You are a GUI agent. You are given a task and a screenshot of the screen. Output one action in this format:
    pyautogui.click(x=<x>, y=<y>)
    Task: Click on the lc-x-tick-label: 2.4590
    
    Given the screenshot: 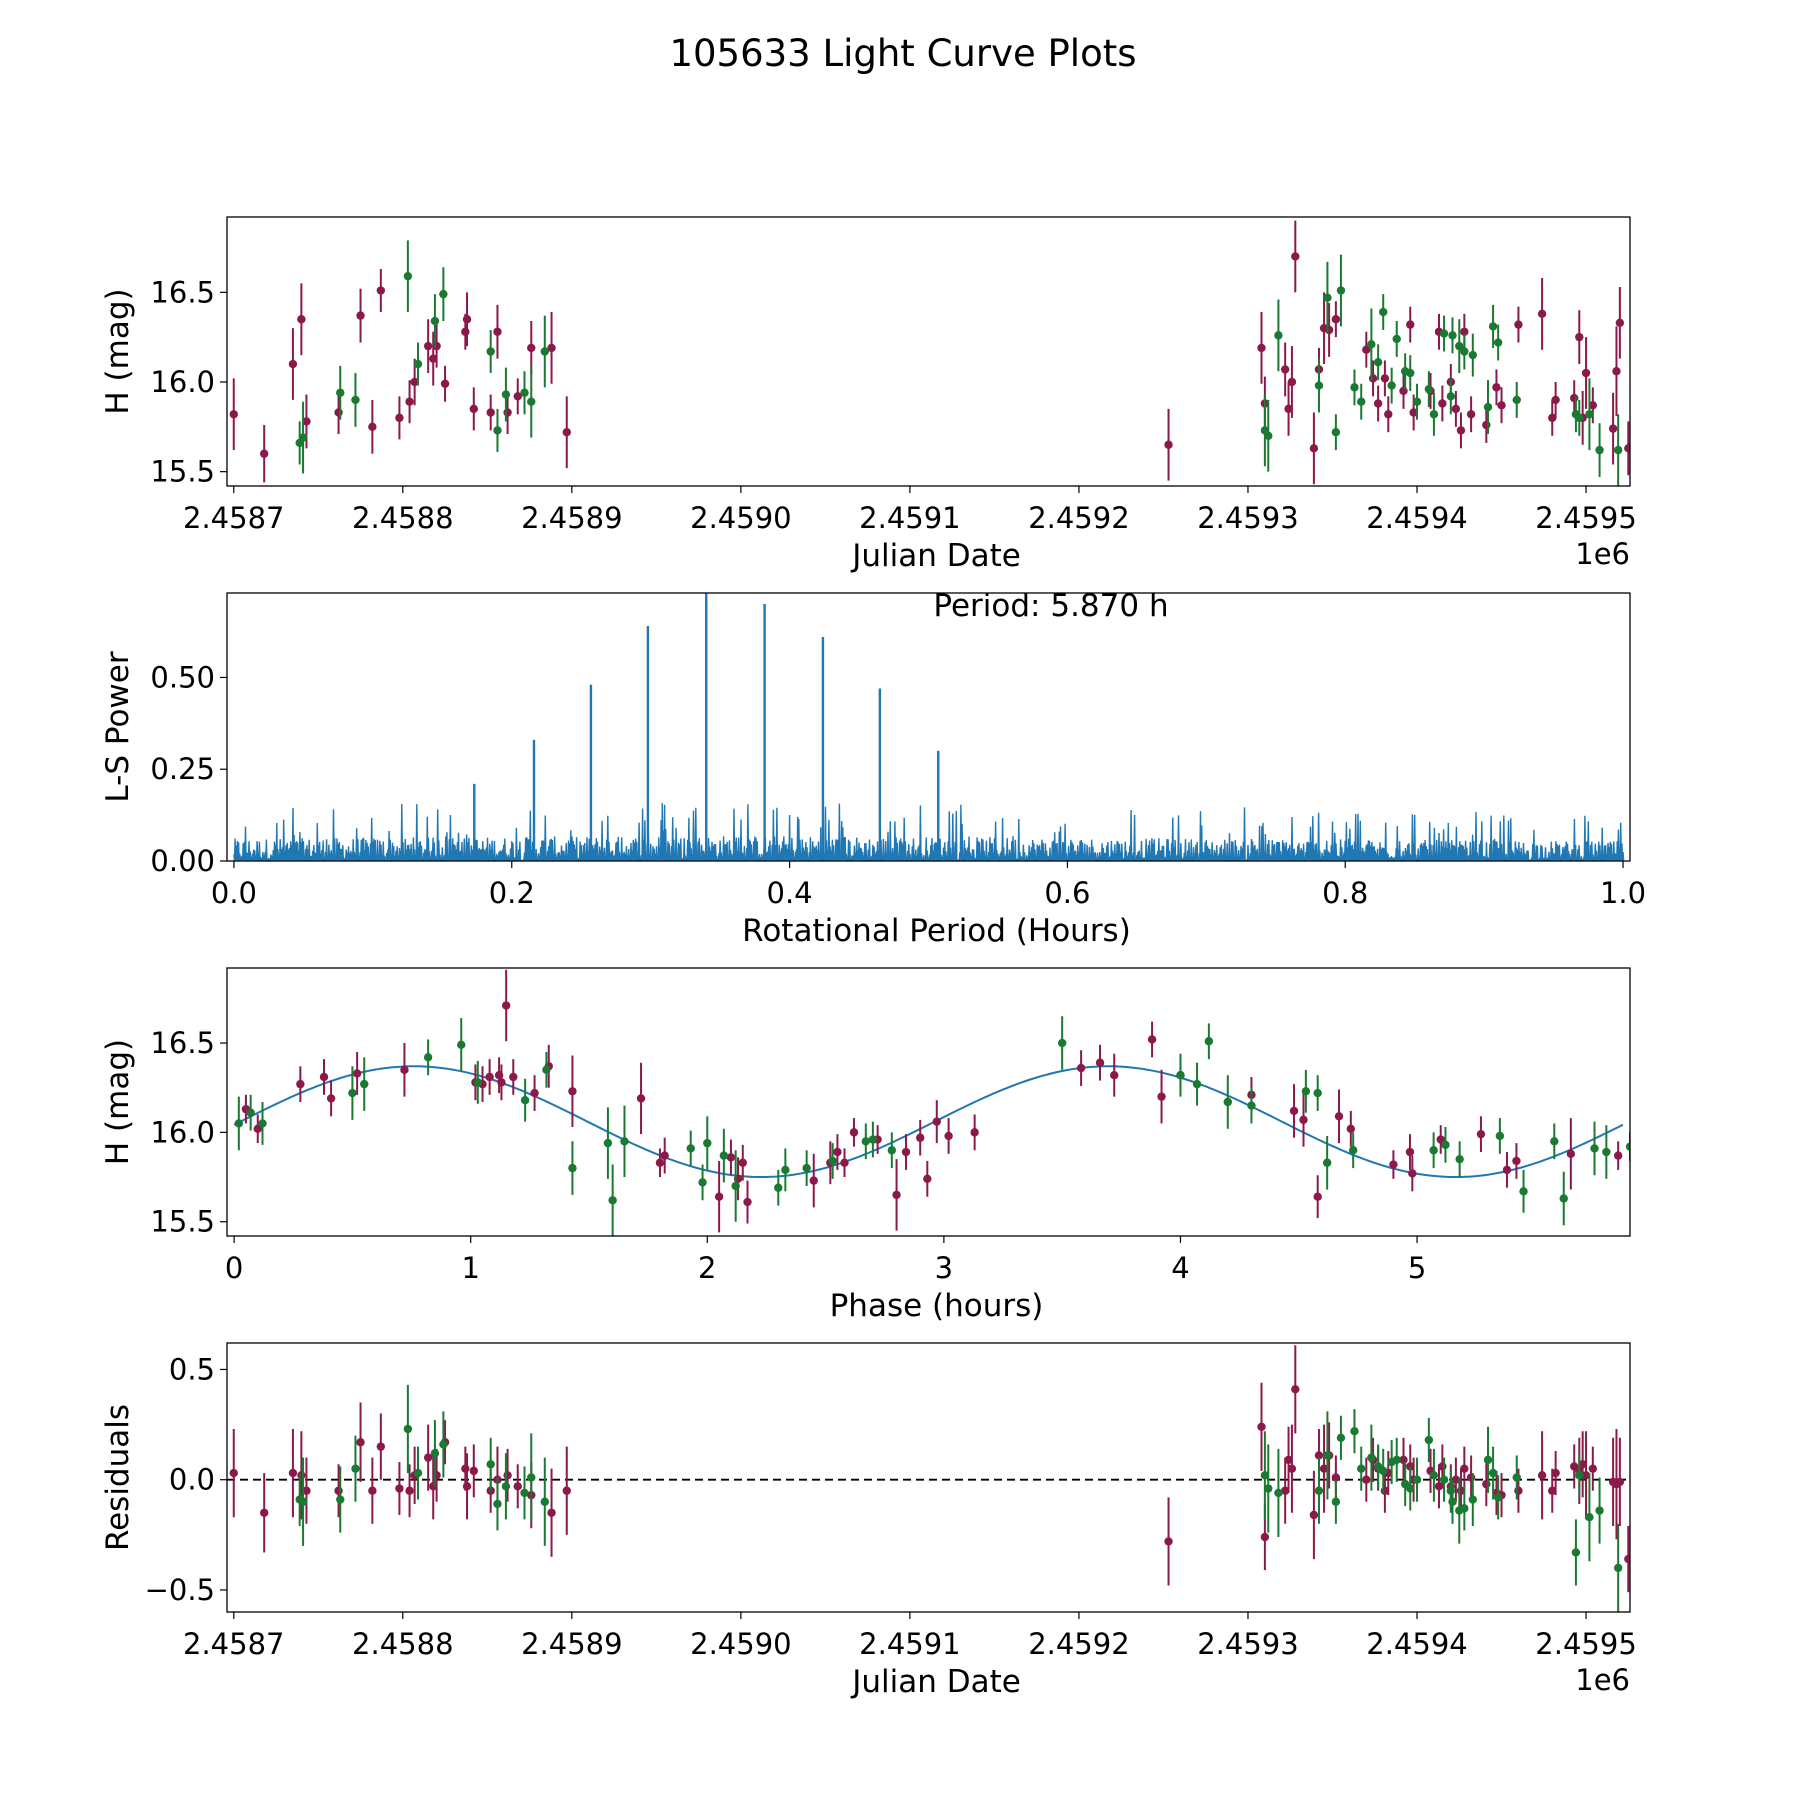 What is the action you would take?
    pyautogui.click(x=740, y=518)
    